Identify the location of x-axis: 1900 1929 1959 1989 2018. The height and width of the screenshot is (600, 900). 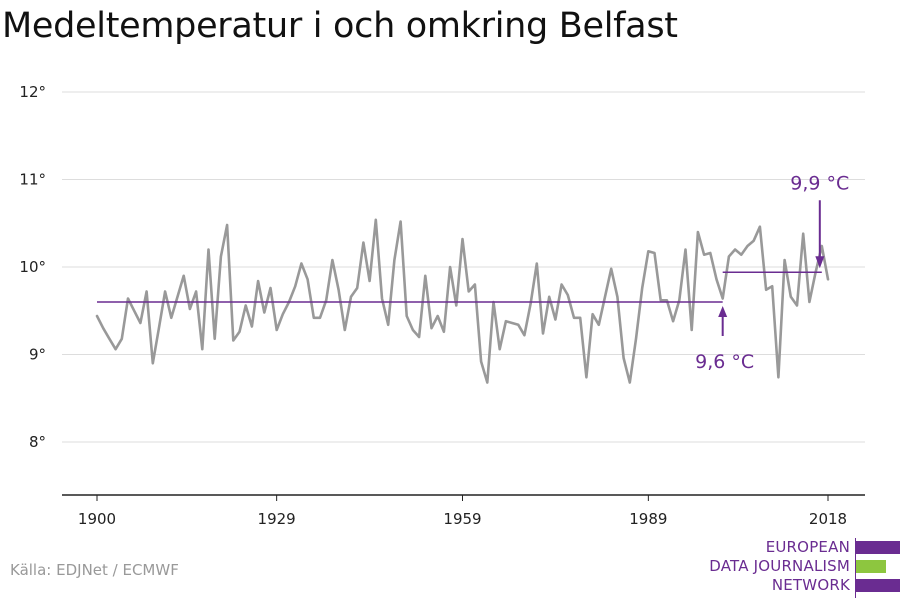
(463, 511).